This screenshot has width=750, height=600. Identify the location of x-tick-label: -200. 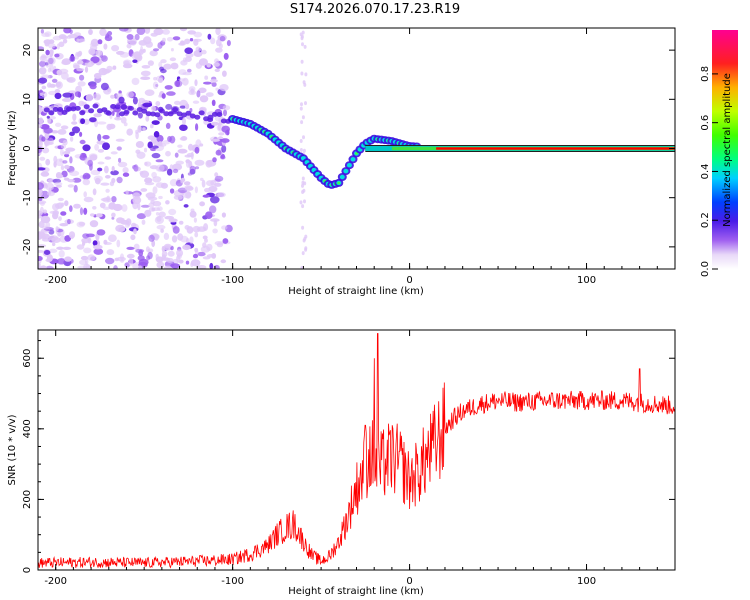
(55, 581).